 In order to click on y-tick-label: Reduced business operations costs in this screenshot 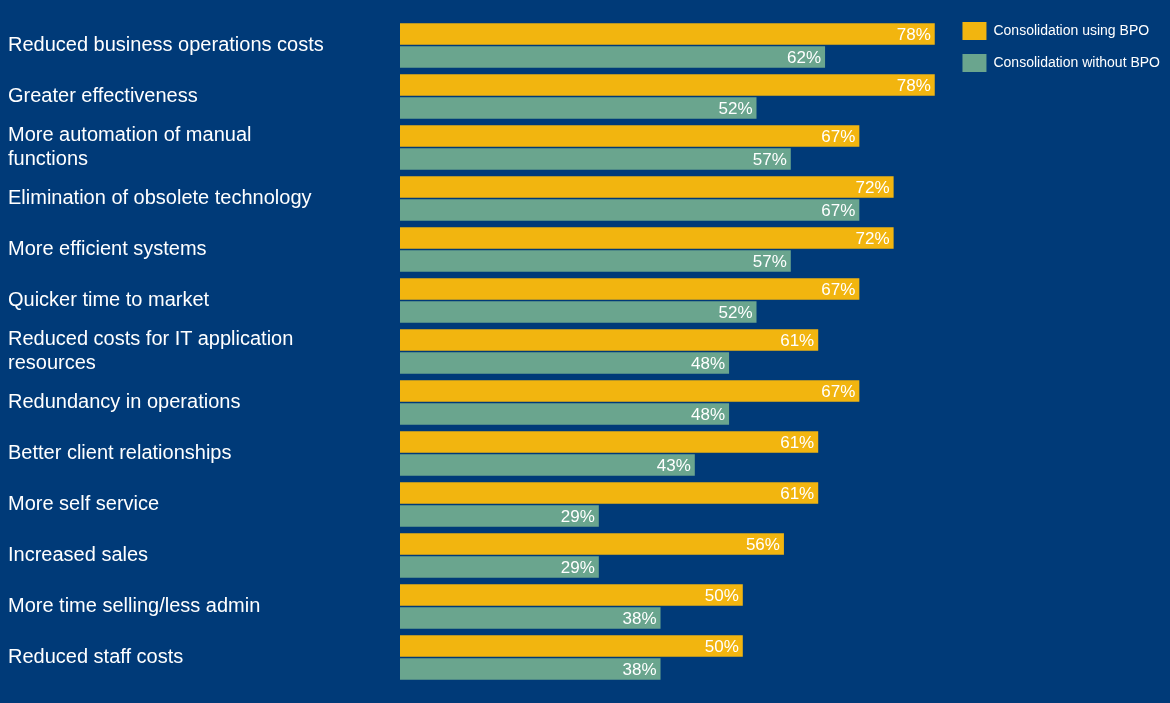, I will do `click(166, 44)`.